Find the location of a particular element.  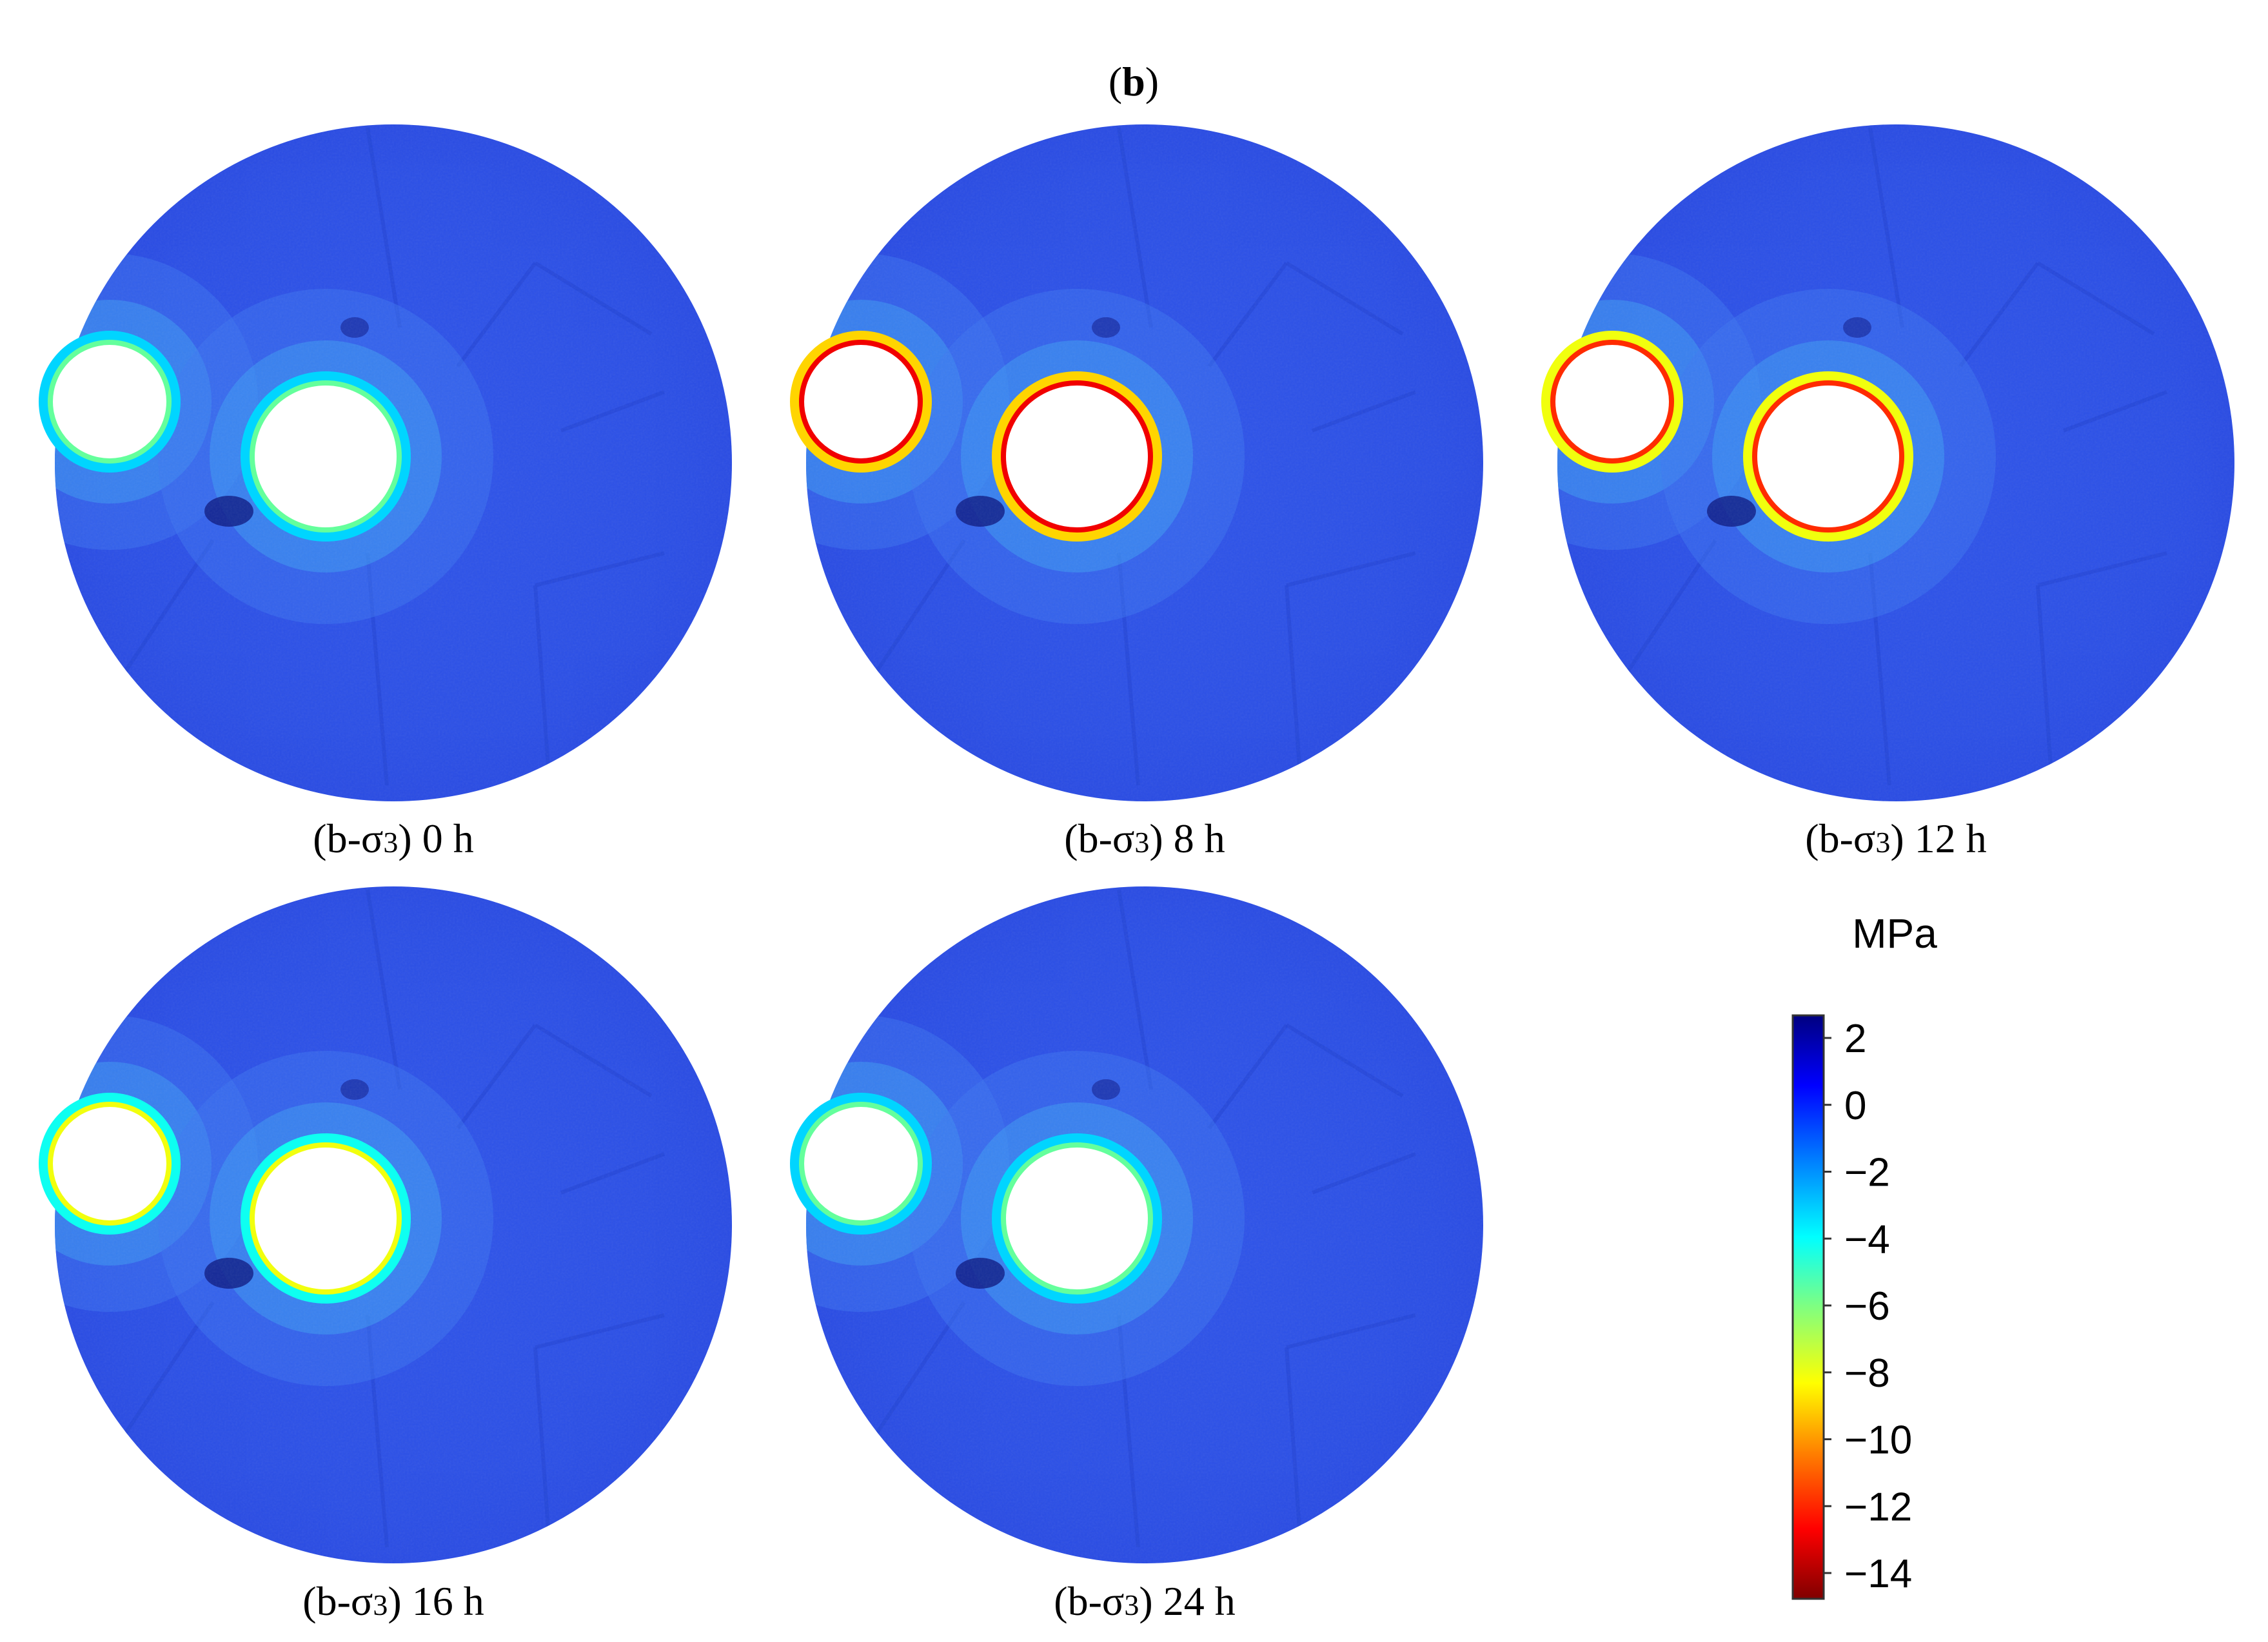

colorbar-tick-label: −12 is located at coordinates (1878, 1507).